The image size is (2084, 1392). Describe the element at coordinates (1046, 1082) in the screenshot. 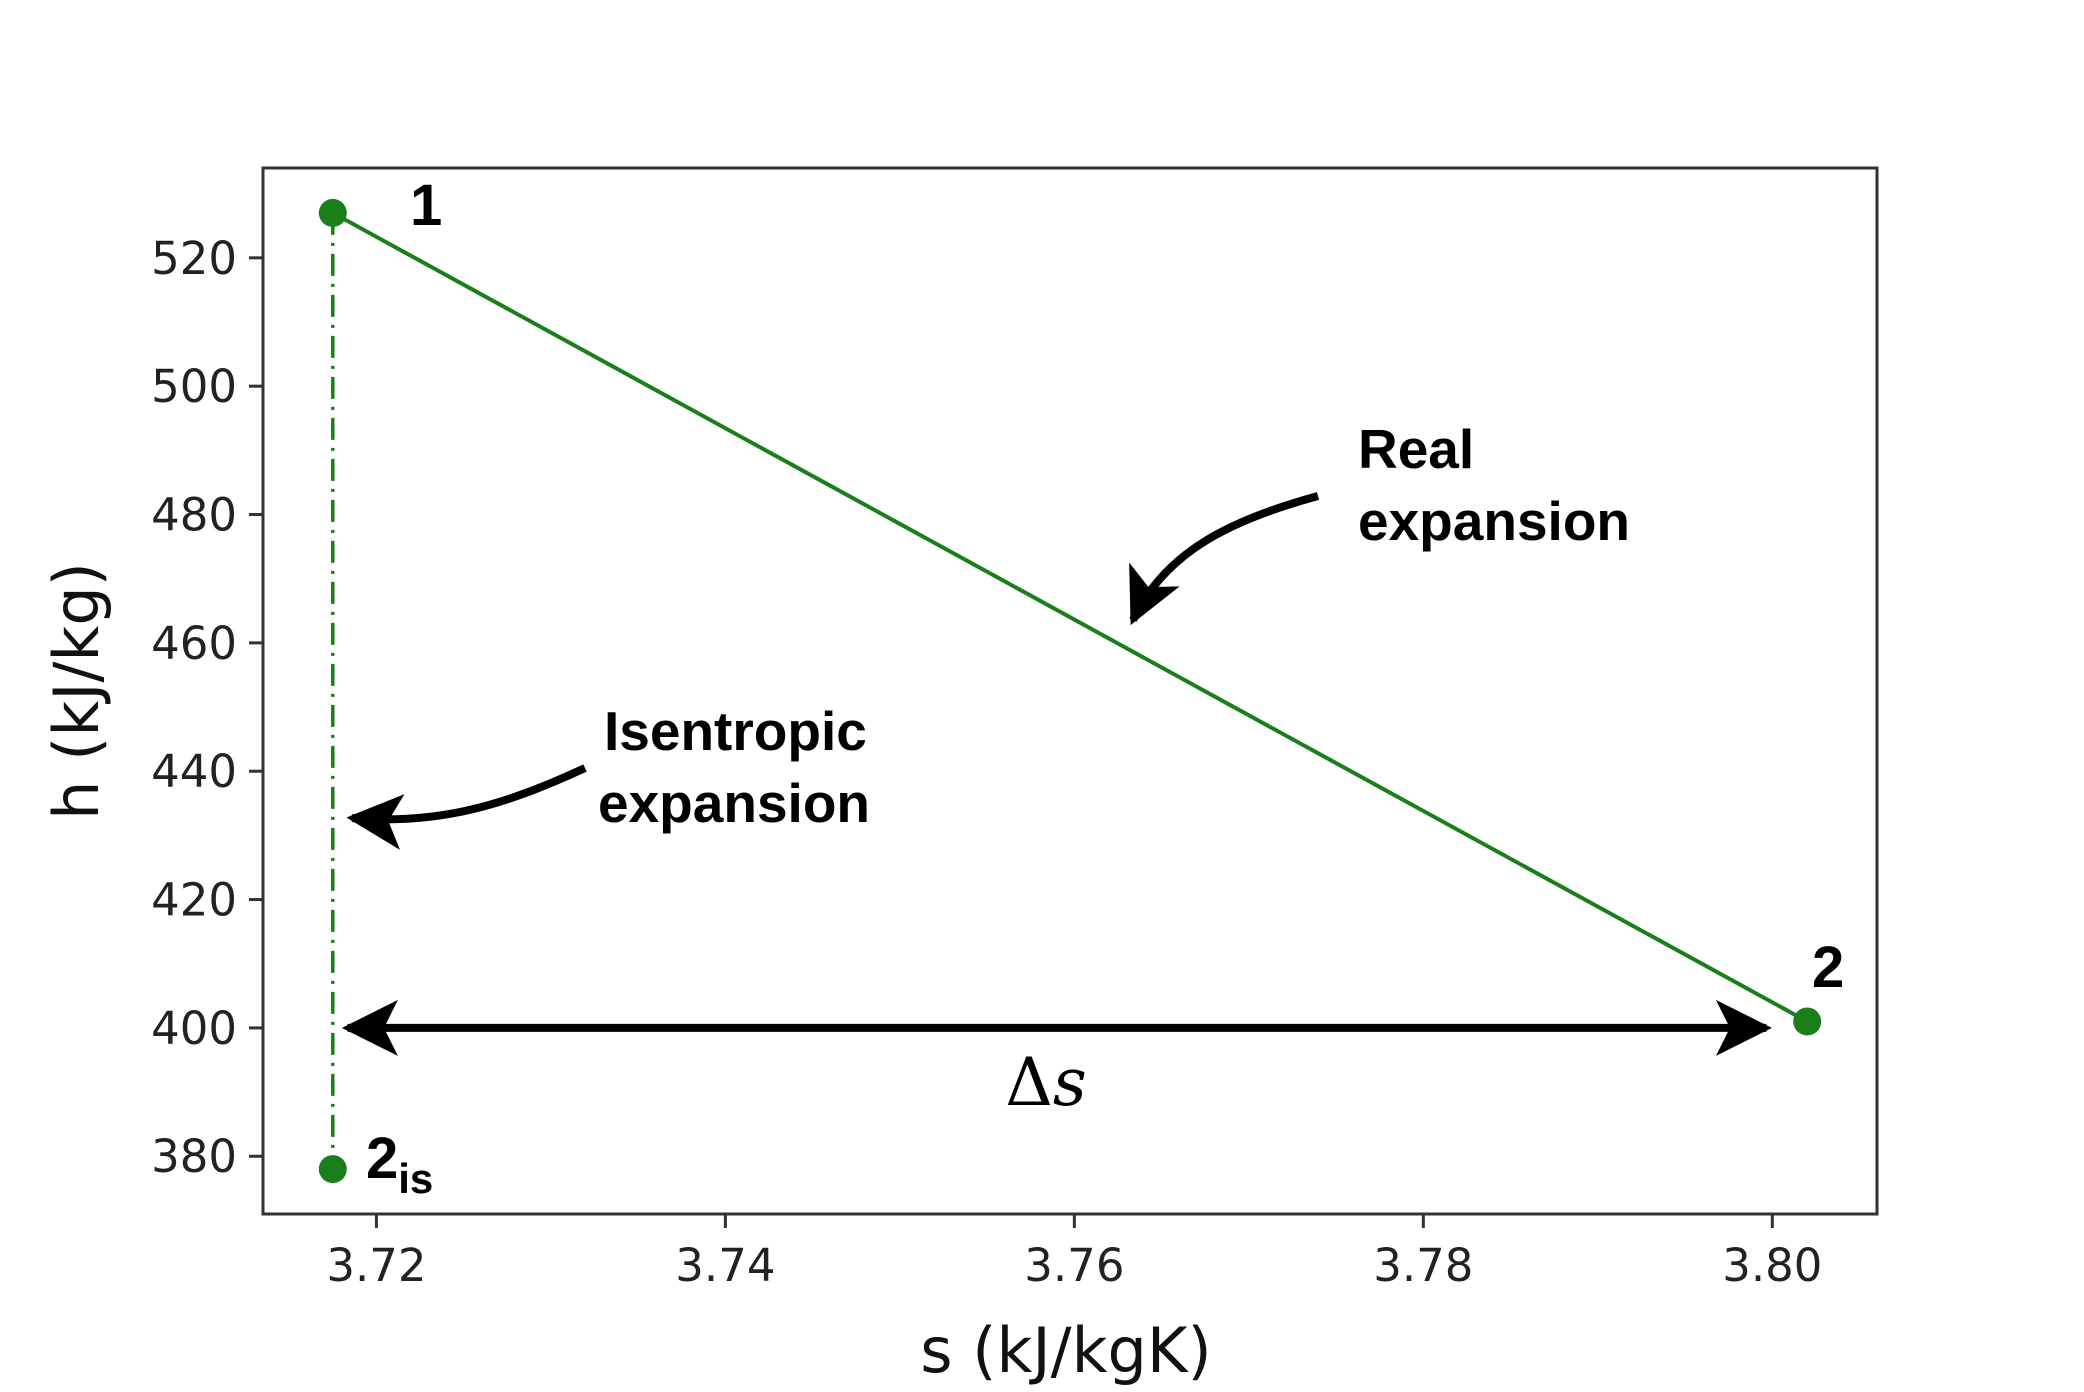

I see `delta-s-label: Δs` at that location.